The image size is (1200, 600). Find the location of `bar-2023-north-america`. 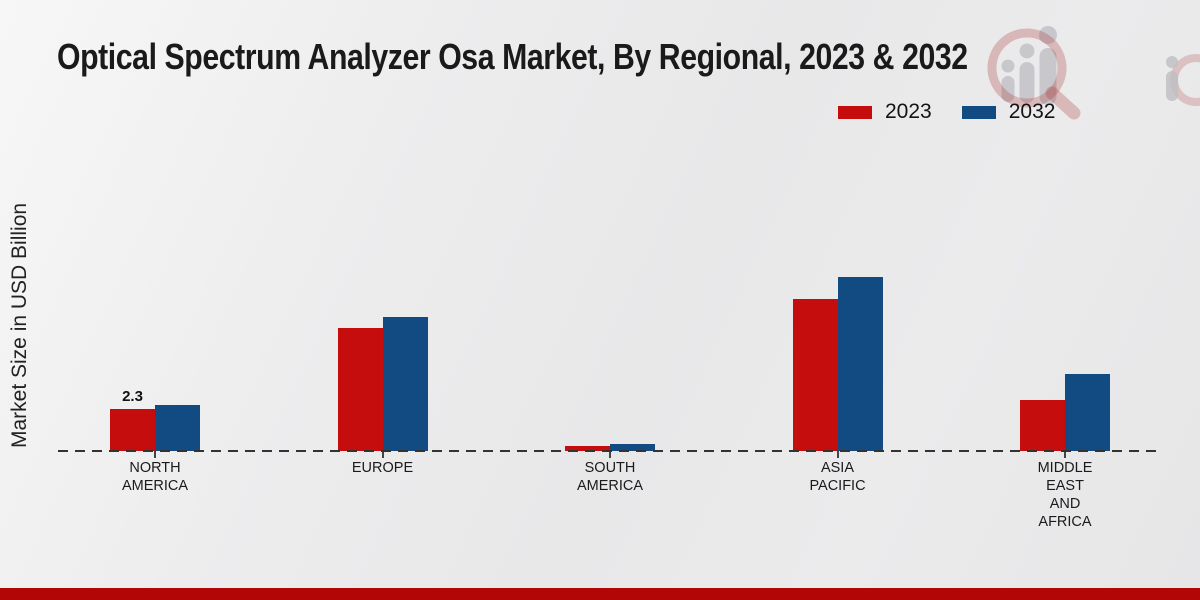

bar-2023-north-america is located at coordinates (132, 429).